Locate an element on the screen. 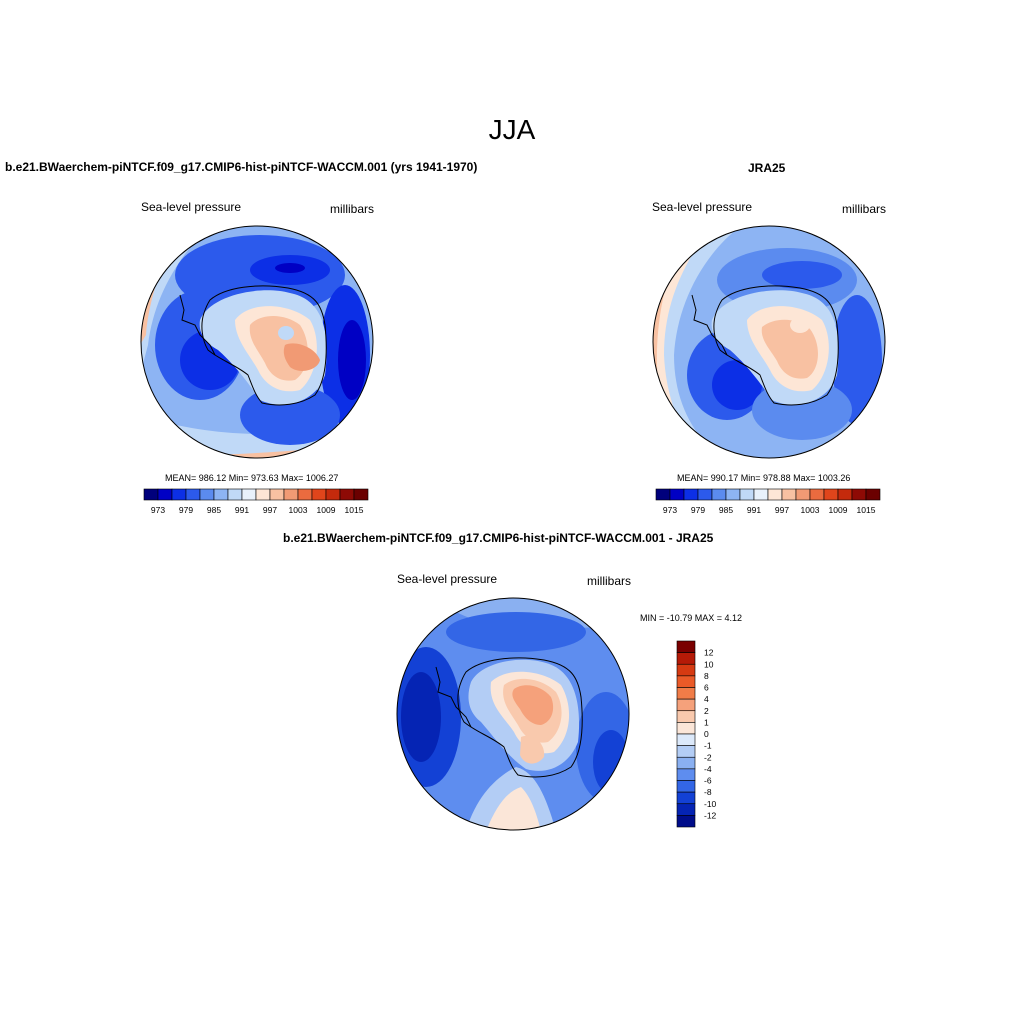  colorbar-tick-label: 1 is located at coordinates (706, 722).